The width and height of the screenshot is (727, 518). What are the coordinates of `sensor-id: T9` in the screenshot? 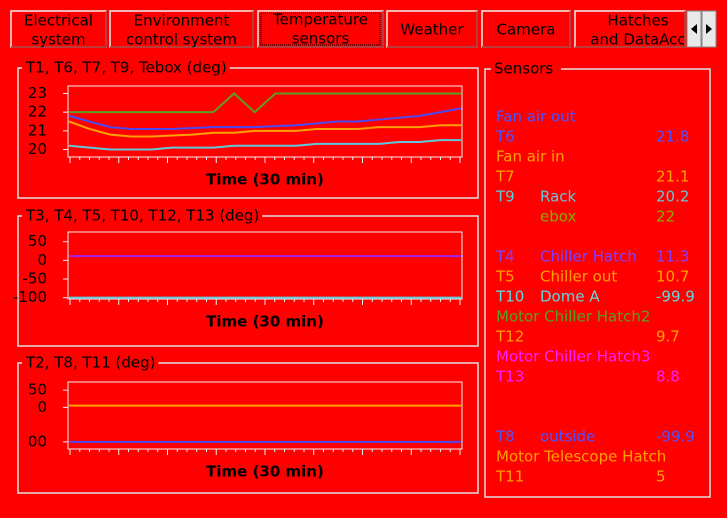 It's located at (505, 197).